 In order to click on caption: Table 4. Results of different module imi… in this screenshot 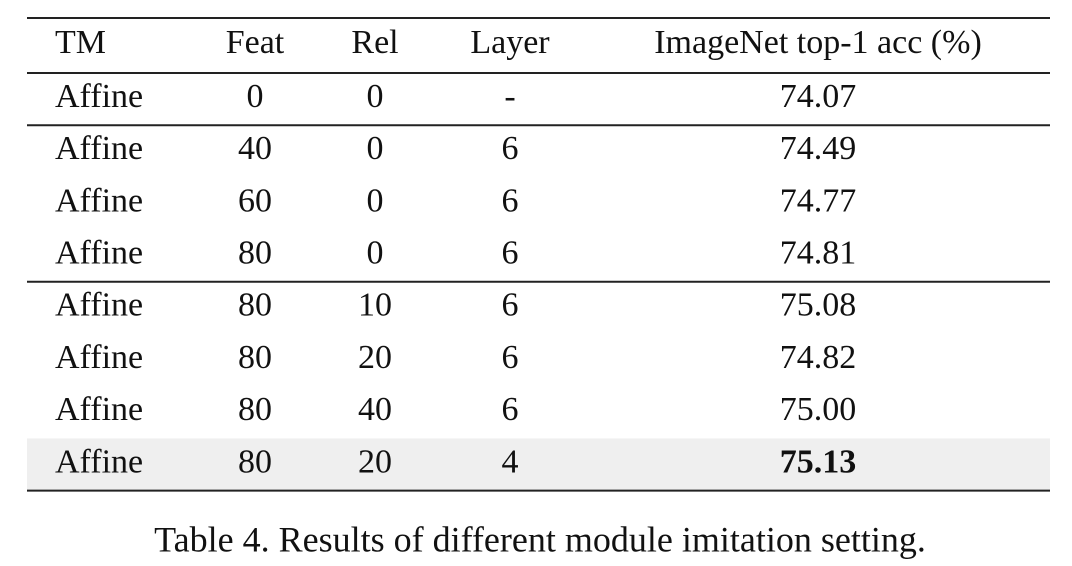, I will do `click(540, 539)`.